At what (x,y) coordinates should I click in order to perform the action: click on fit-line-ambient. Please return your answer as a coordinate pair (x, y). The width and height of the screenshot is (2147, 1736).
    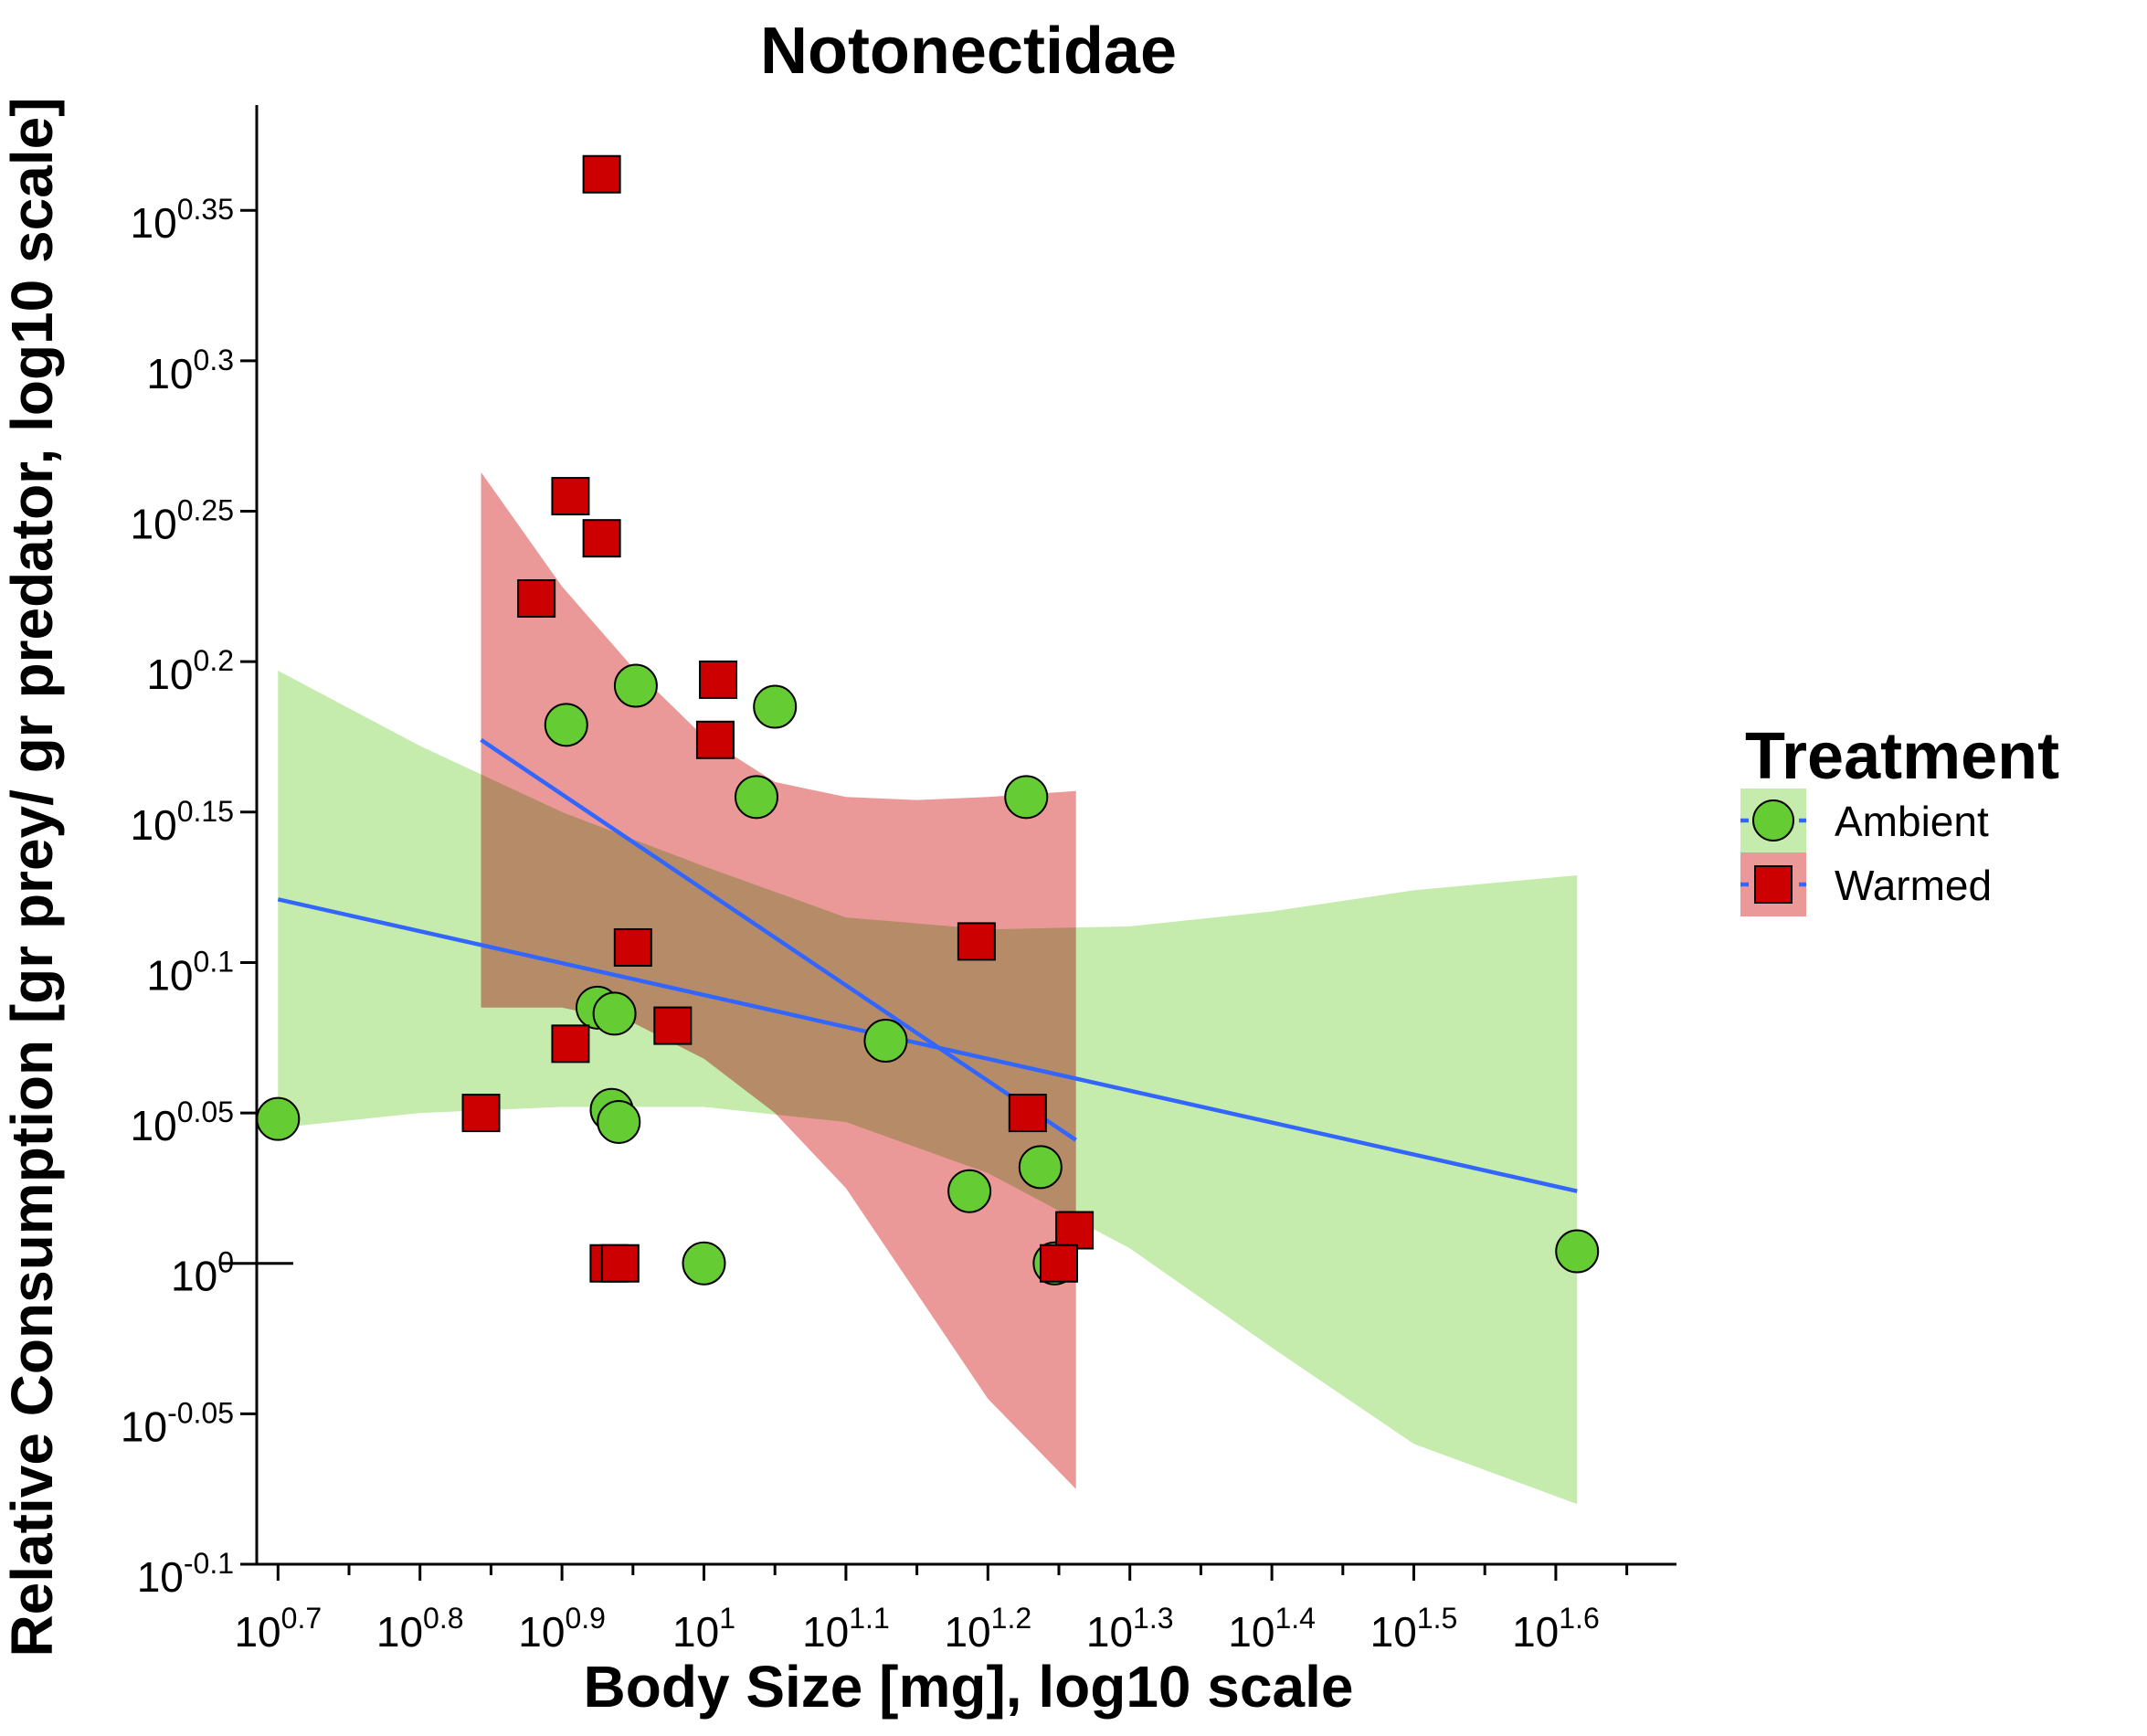
    Looking at the image, I should click on (927, 1045).